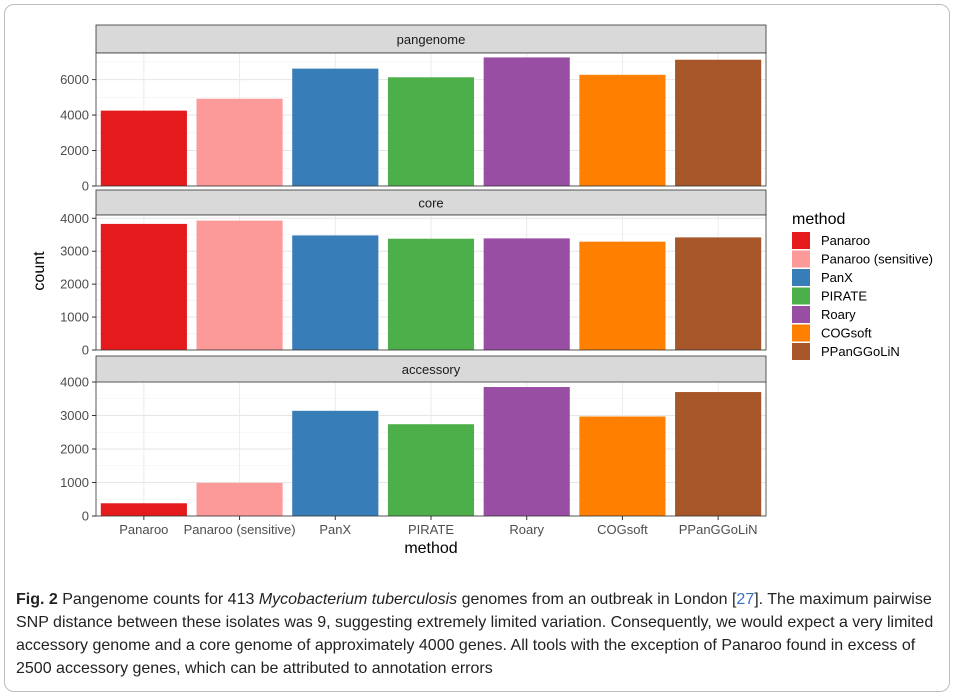  Describe the element at coordinates (358, 599) in the screenshot. I see `caption-species: Mycobacterium tuberculosis` at that location.